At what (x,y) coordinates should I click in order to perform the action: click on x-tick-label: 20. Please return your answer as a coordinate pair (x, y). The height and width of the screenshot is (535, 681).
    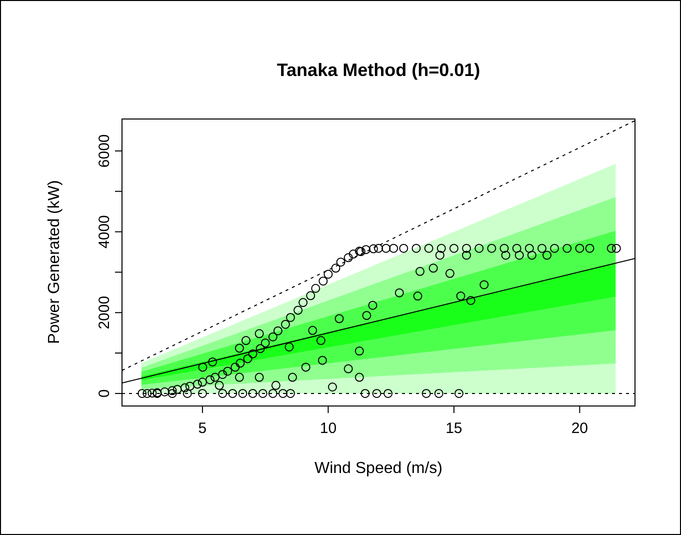
    Looking at the image, I should click on (579, 428).